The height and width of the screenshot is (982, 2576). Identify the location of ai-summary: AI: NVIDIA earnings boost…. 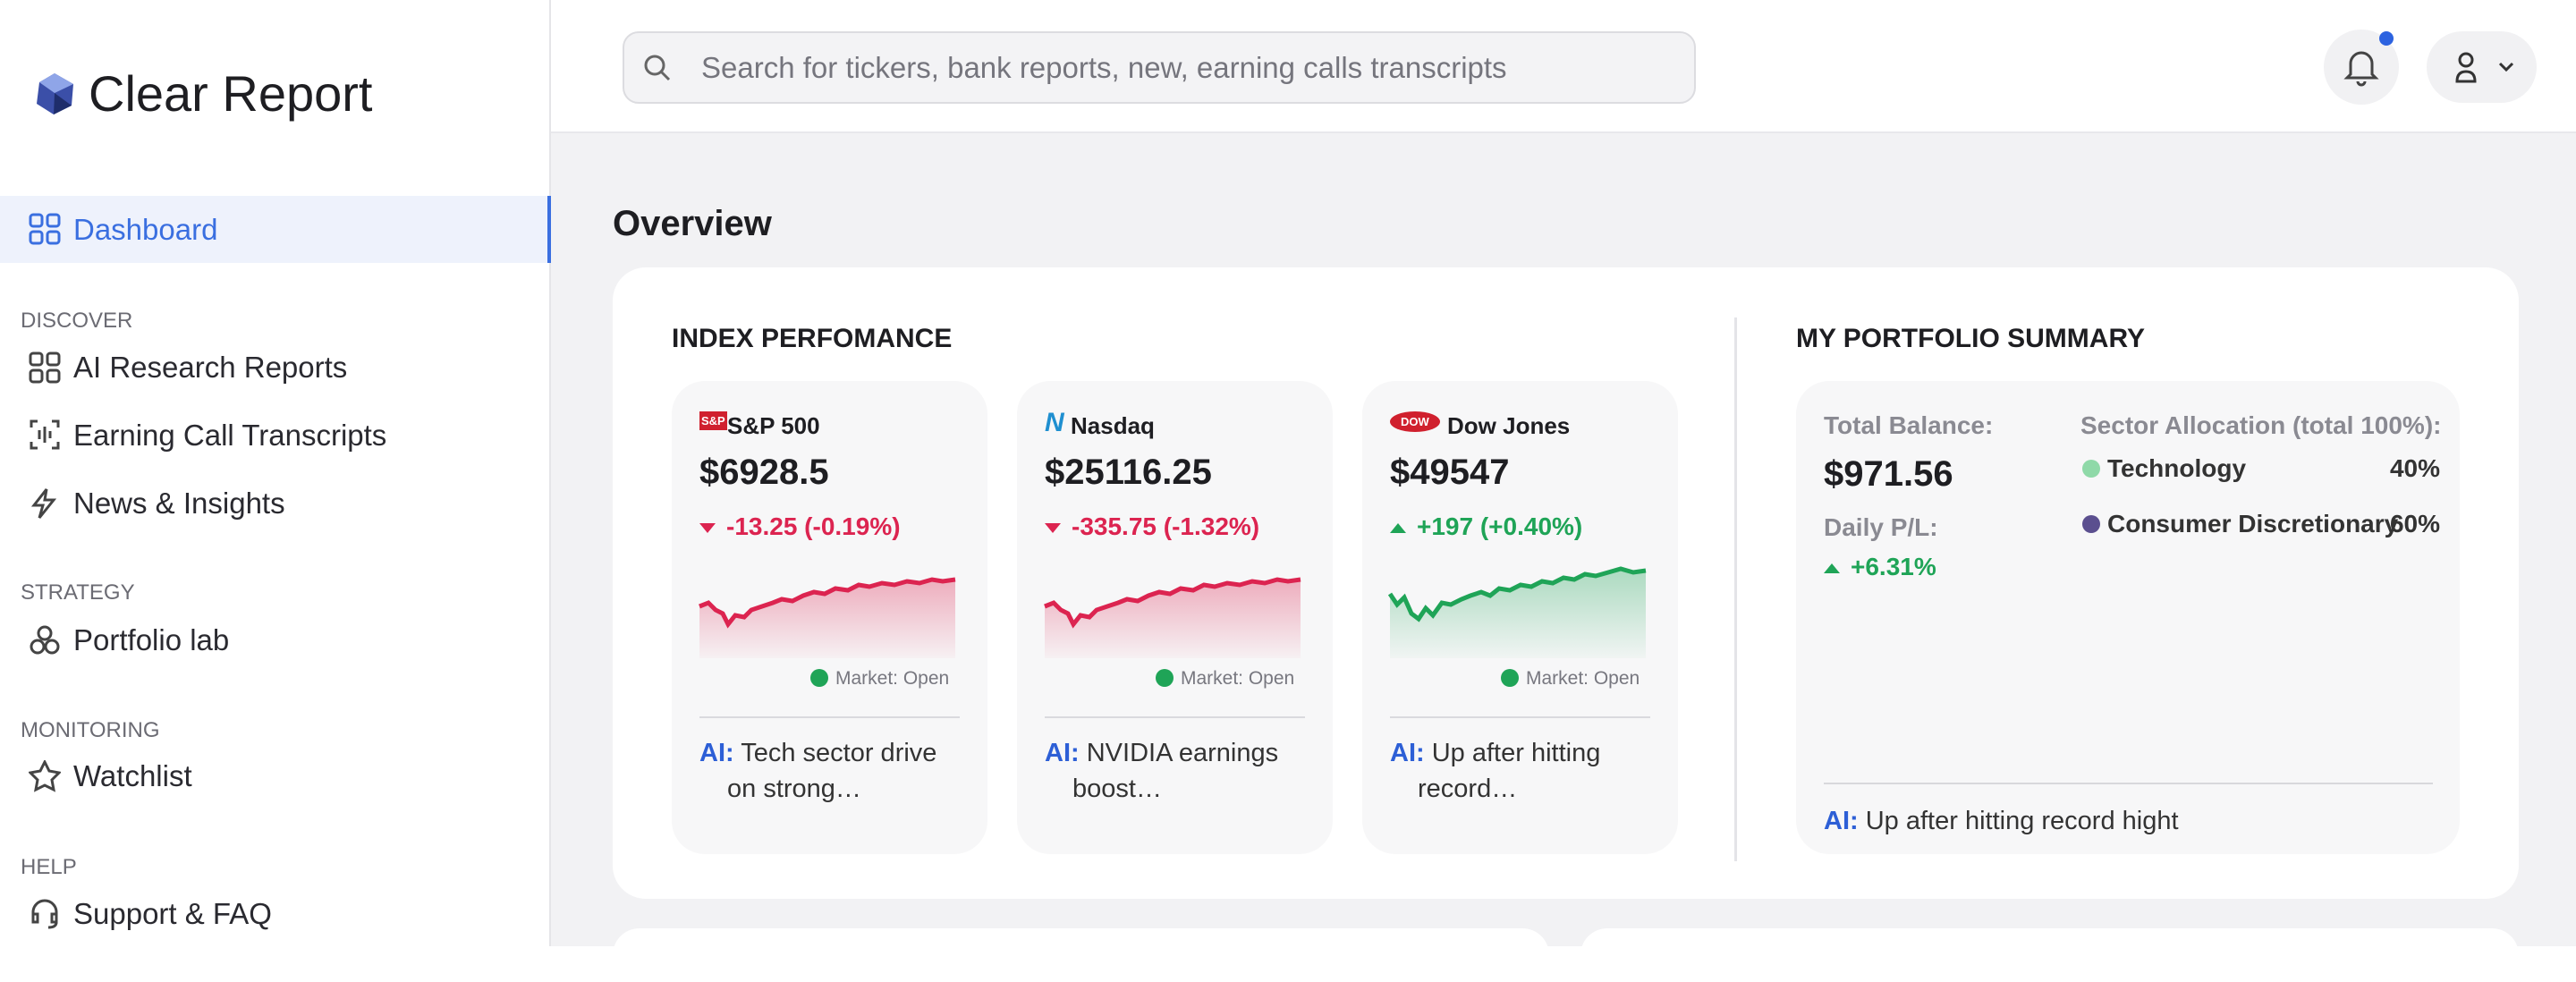
(1166, 771).